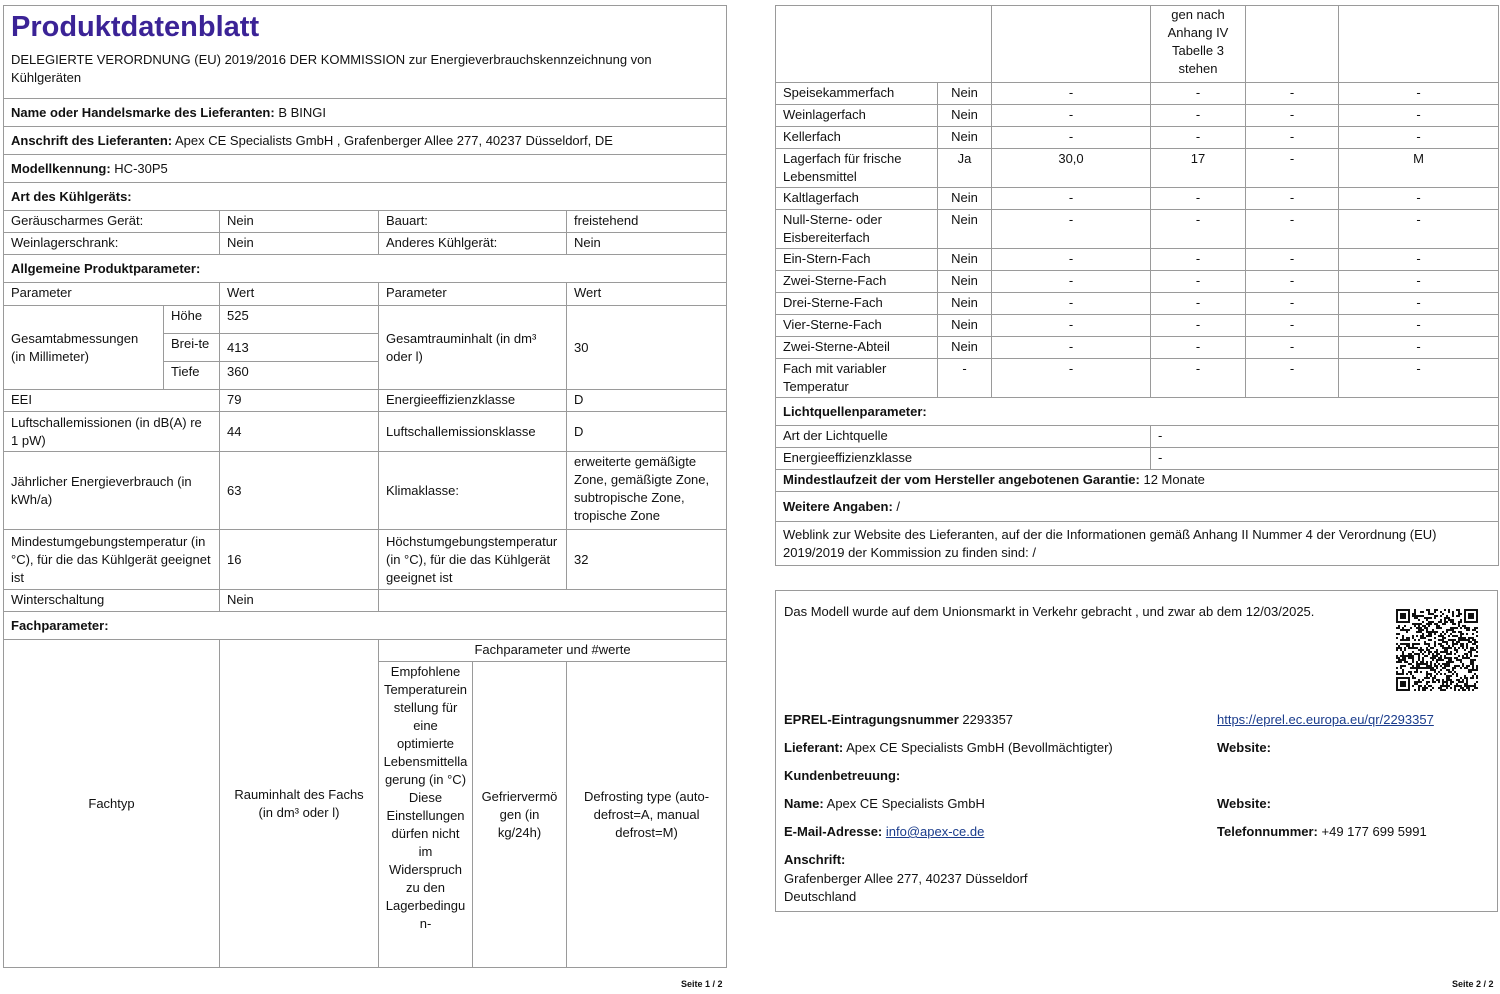  I want to click on email-link: info@apex-ce.de, so click(935, 831).